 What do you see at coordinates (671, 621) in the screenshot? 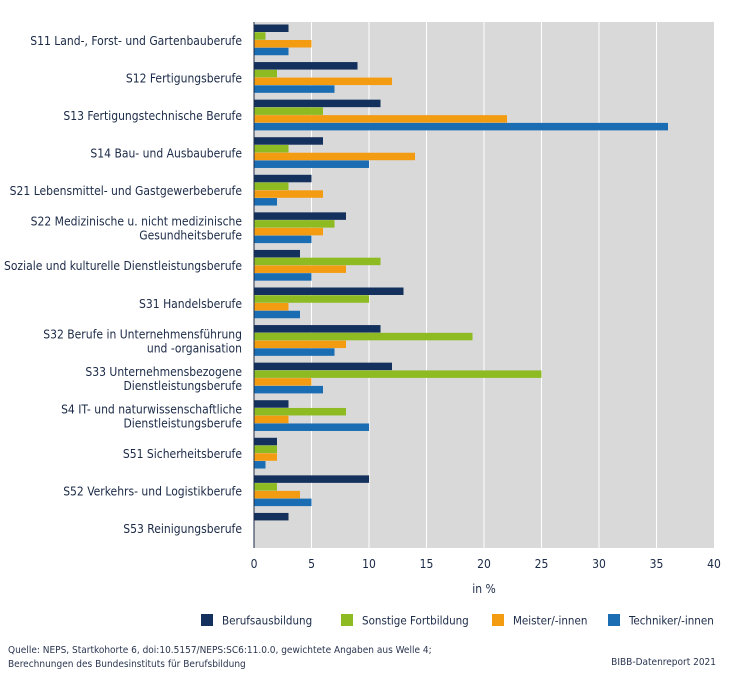
I see `legend-label: Techniker/-innen` at bounding box center [671, 621].